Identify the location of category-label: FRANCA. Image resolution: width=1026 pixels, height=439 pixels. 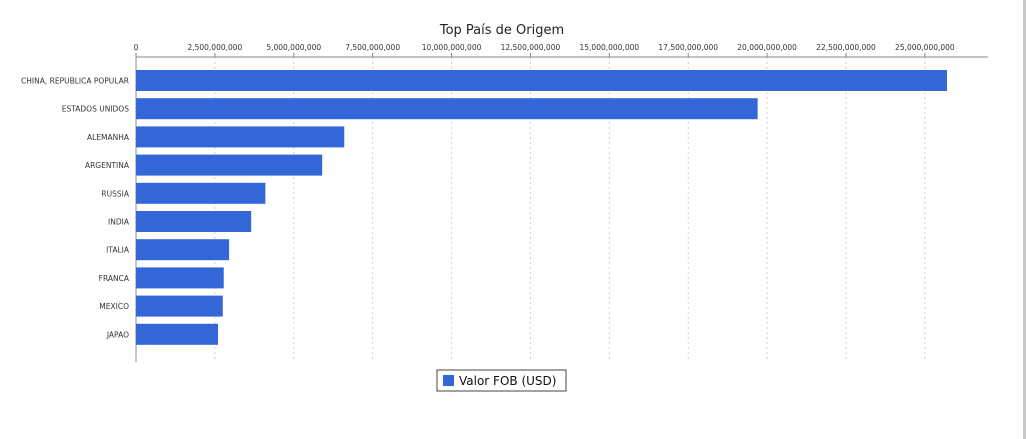
(114, 278).